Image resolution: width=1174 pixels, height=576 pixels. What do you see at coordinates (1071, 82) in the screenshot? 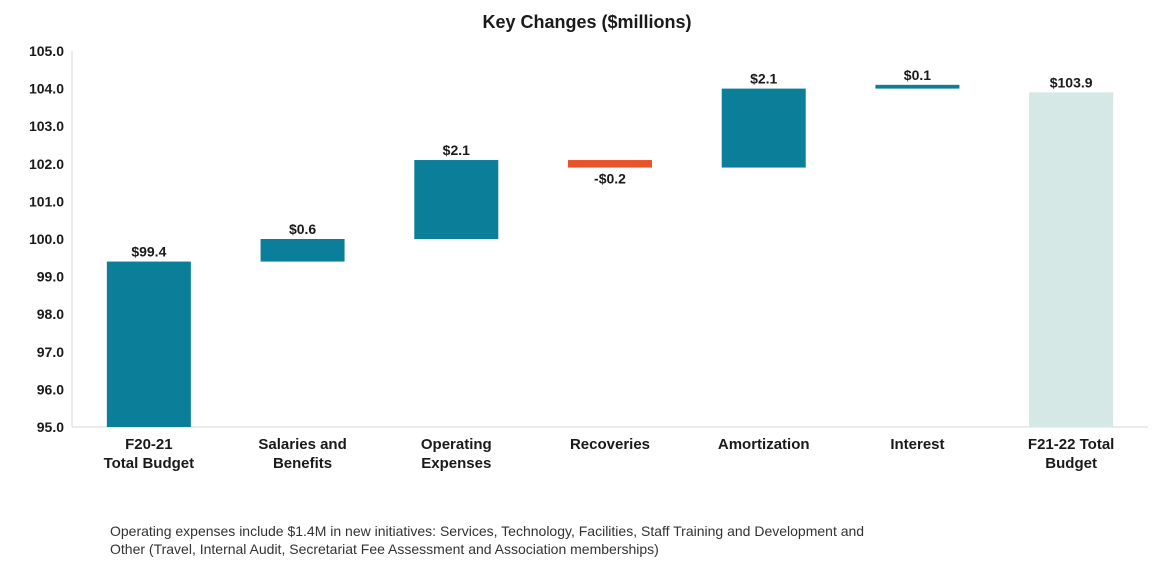
I see `data-label: $103.9` at bounding box center [1071, 82].